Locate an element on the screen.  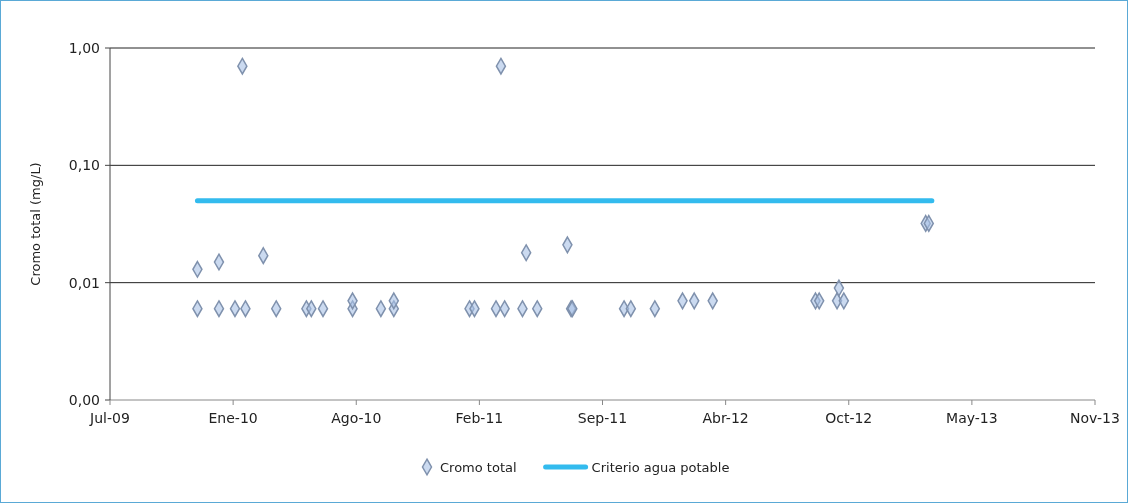
legend-label: Criterio agua potable is located at coordinates (660, 467).